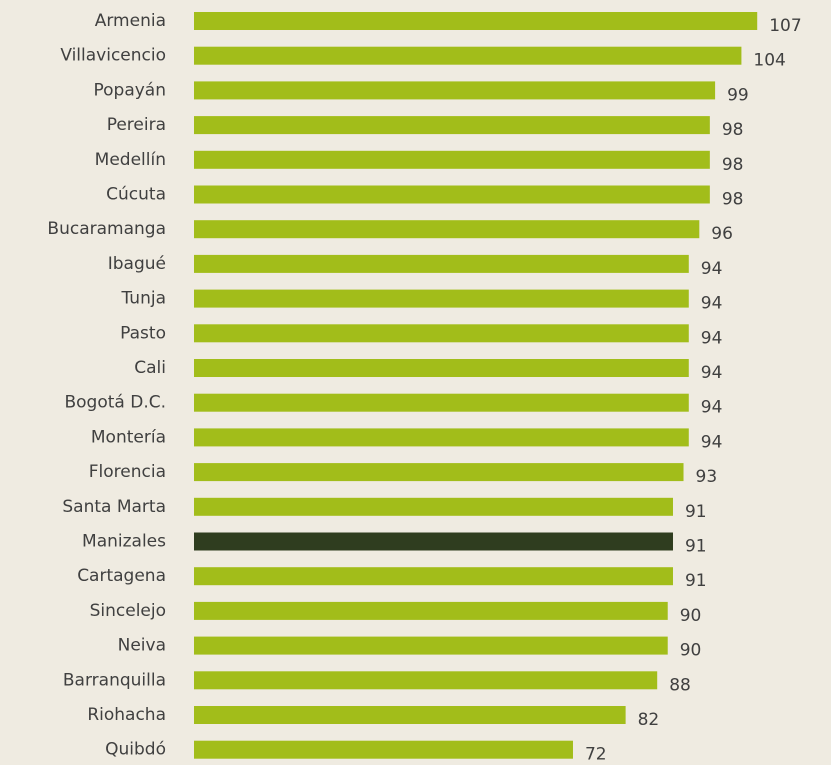  What do you see at coordinates (707, 477) in the screenshot?
I see `value-label: 93` at bounding box center [707, 477].